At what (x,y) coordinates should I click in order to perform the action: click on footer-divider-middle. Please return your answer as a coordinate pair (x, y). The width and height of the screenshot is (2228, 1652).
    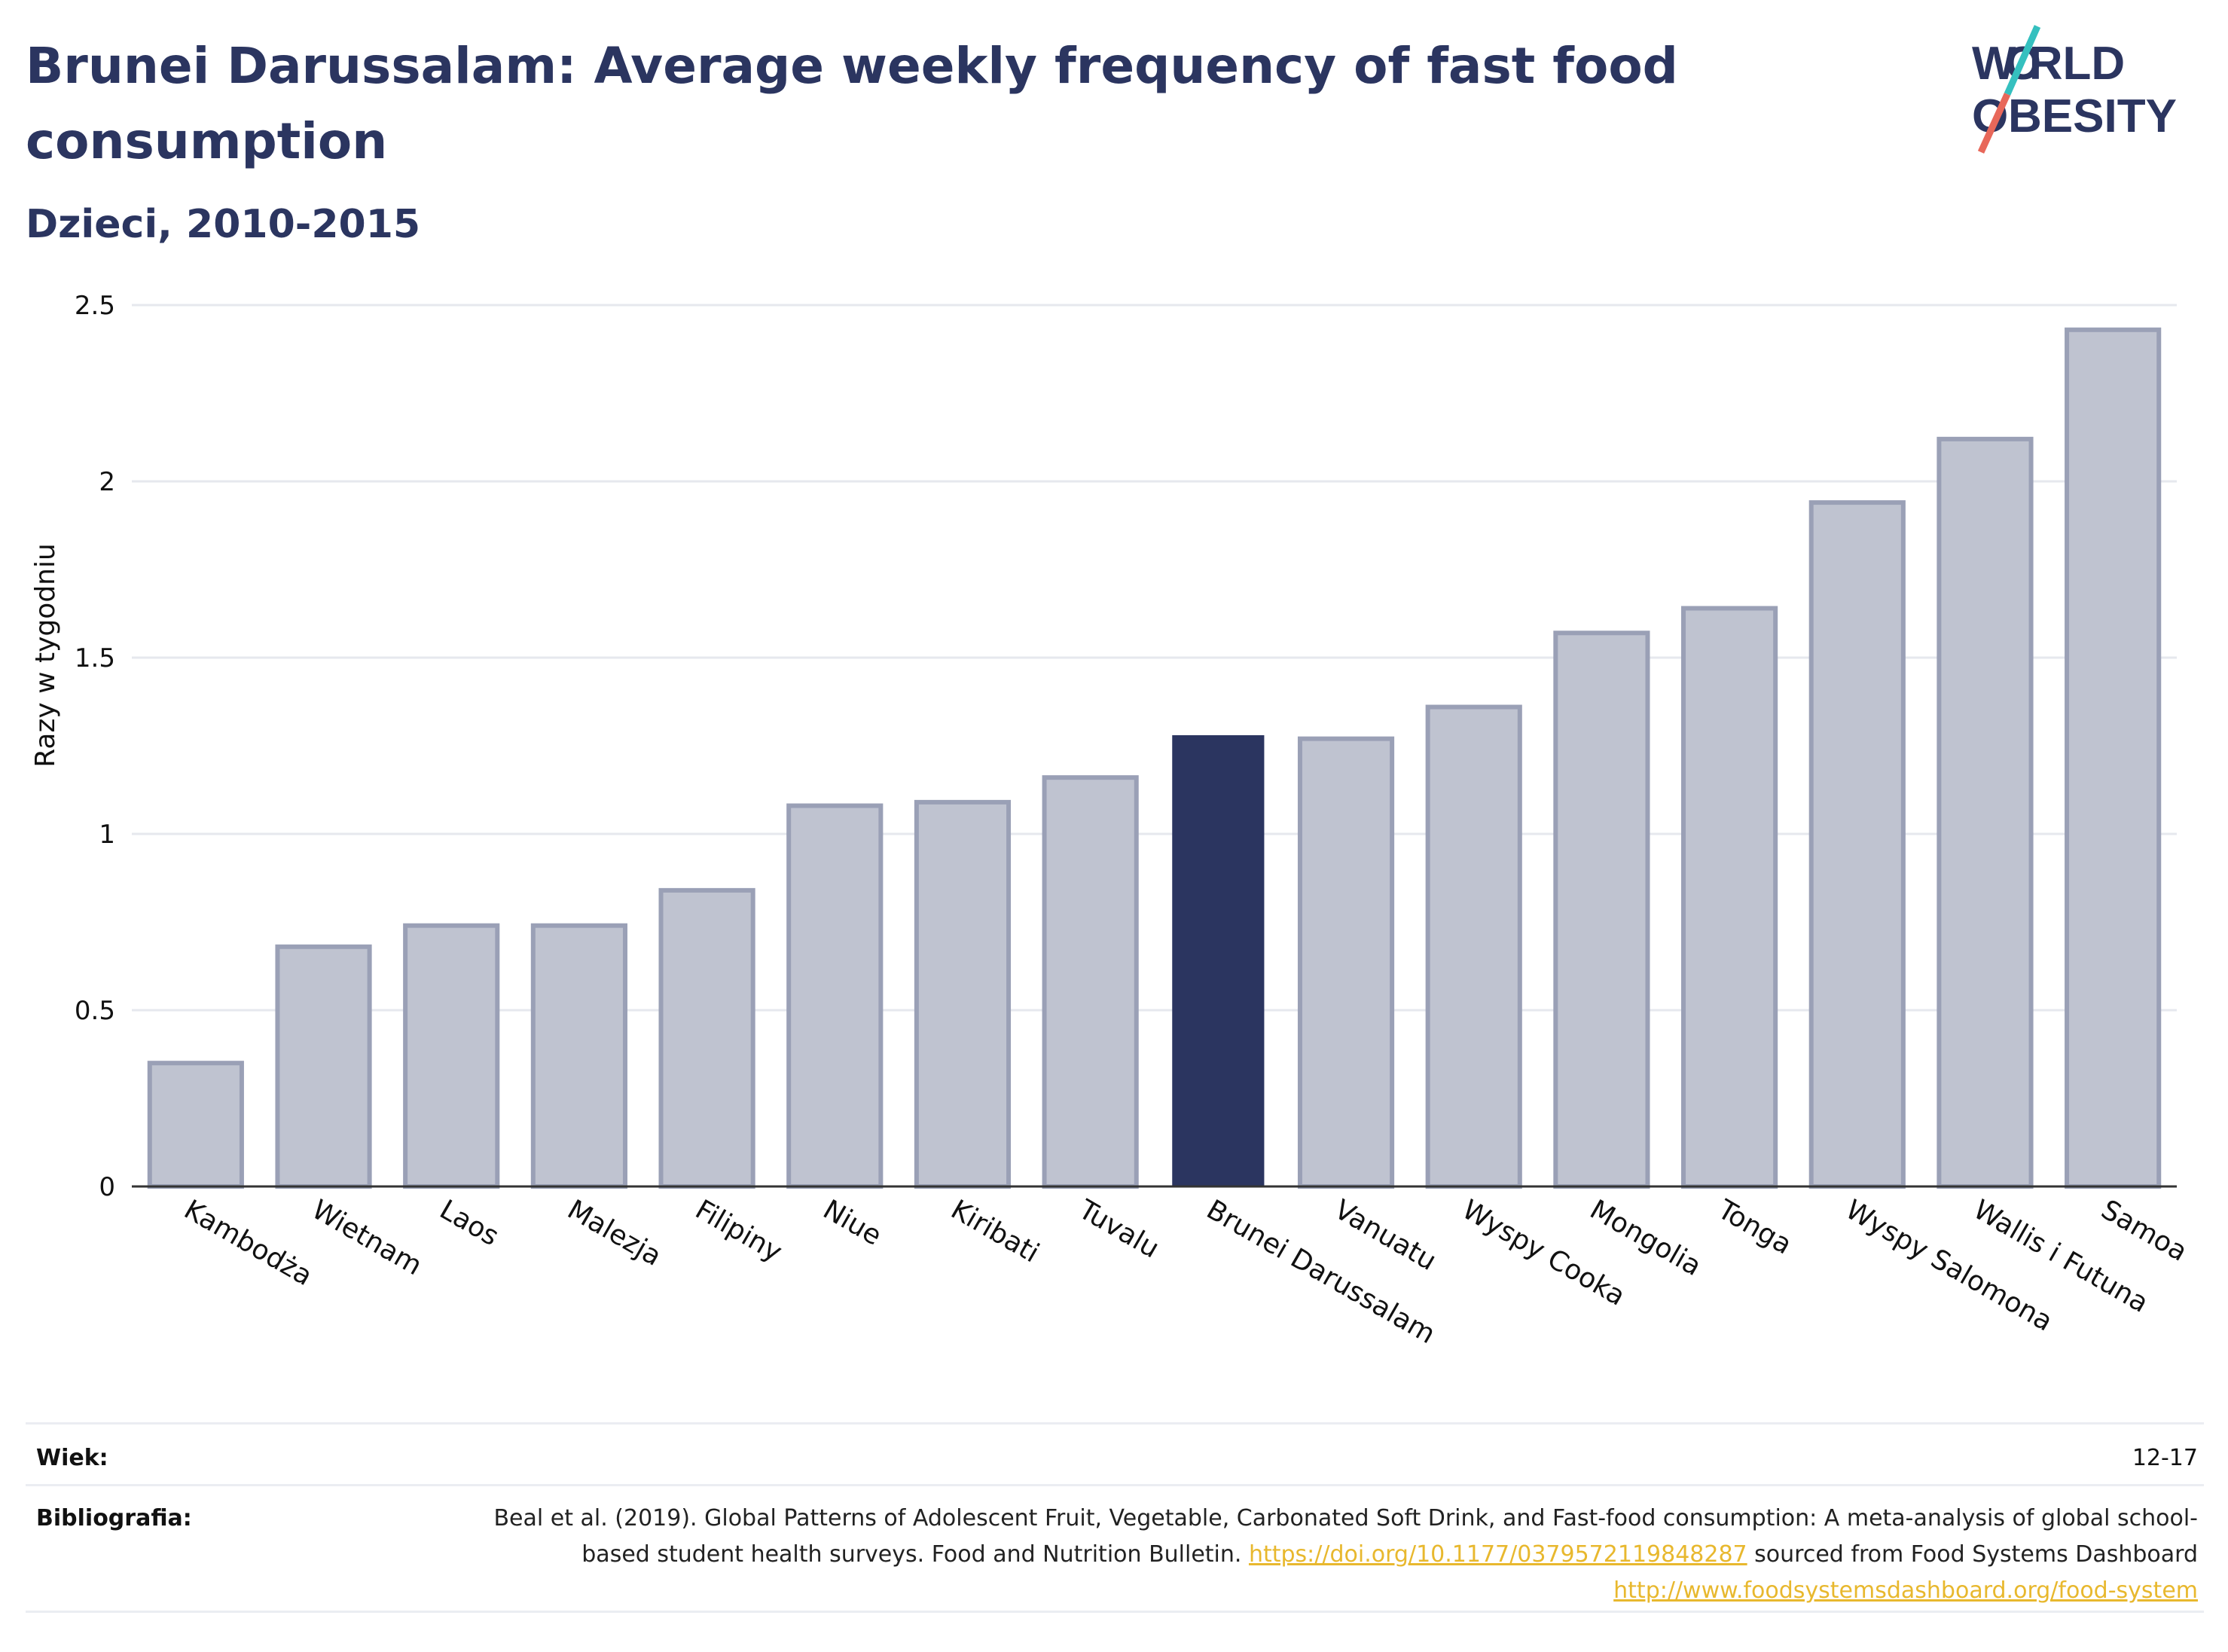
    Looking at the image, I should click on (1115, 1485).